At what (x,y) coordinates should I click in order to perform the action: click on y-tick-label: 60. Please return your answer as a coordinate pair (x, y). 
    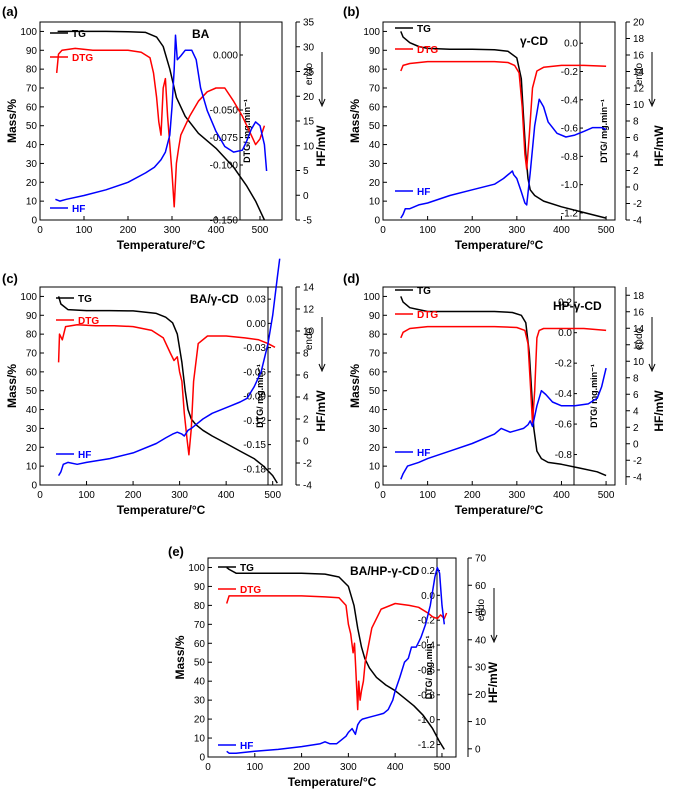
    Looking at the image, I should click on (32, 372).